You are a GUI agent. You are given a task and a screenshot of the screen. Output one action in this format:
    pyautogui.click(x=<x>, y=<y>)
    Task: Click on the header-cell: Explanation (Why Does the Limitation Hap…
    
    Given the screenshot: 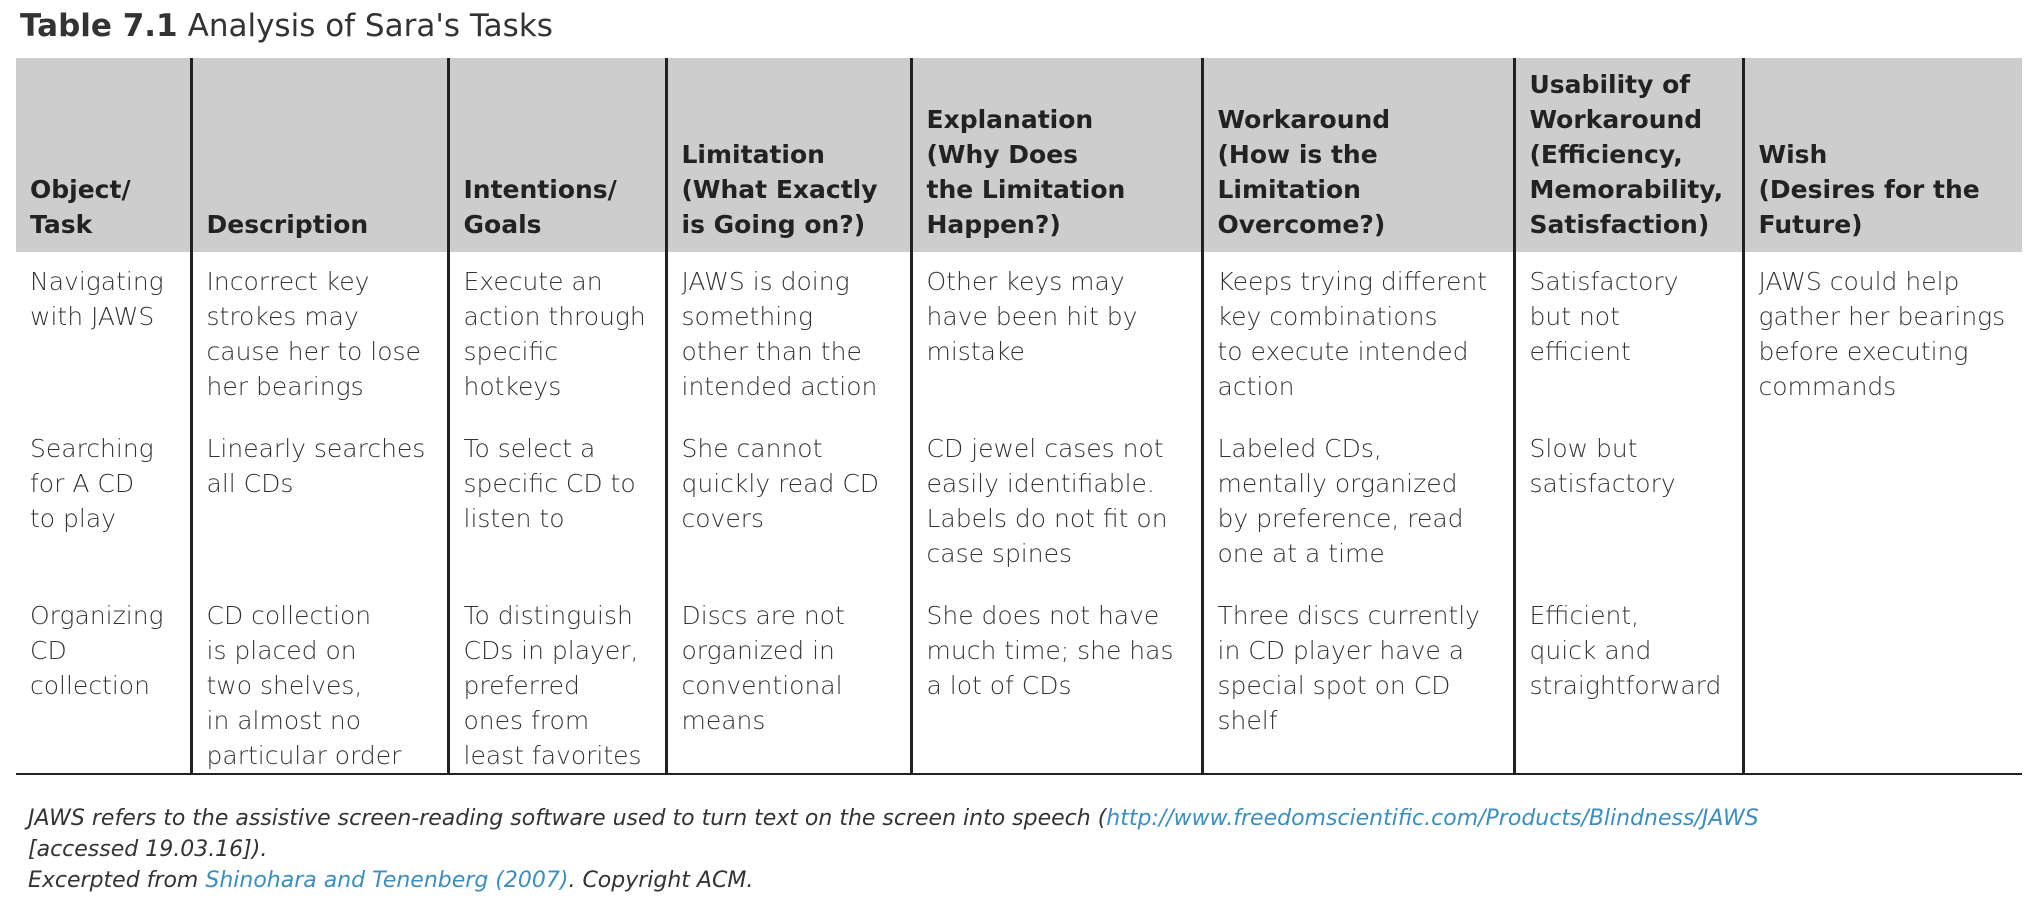 What is the action you would take?
    pyautogui.click(x=1055, y=155)
    